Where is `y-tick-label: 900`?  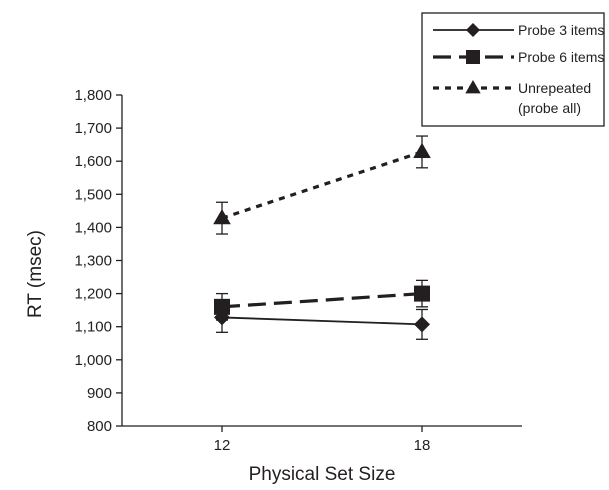 y-tick-label: 900 is located at coordinates (99, 393).